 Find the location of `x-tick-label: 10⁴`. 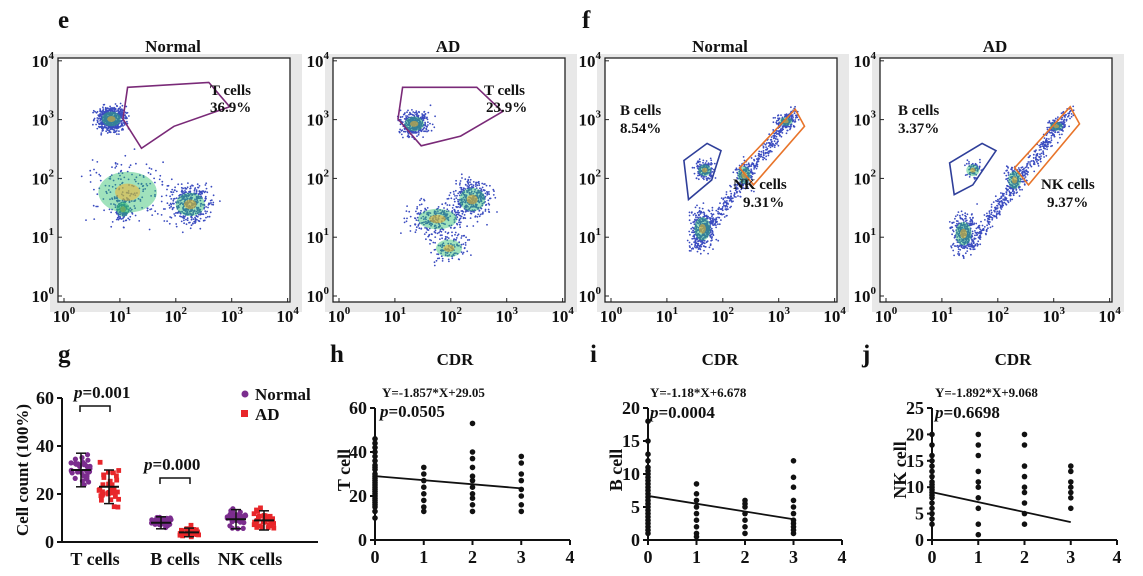

x-tick-label: 10⁴ is located at coordinates (287, 315).